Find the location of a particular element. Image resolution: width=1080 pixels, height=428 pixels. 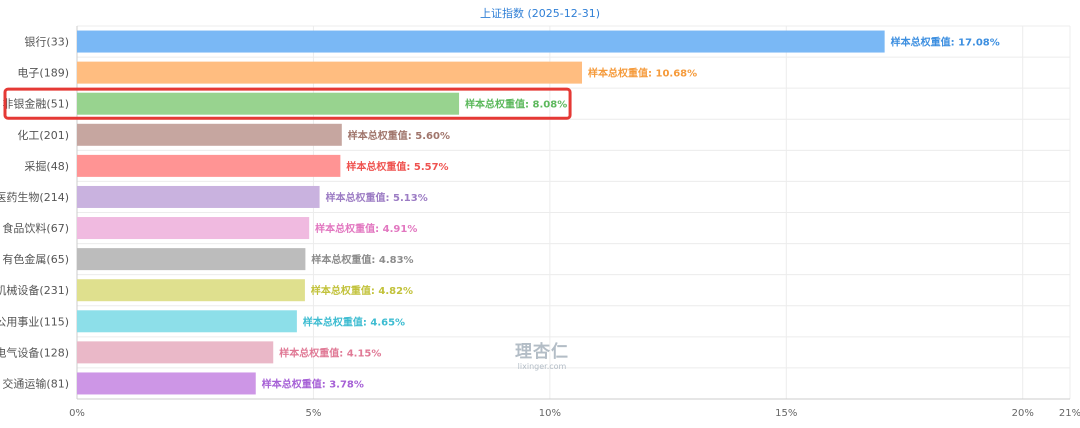

data-label: 样本总权重值: 5.13% is located at coordinates (377, 197).